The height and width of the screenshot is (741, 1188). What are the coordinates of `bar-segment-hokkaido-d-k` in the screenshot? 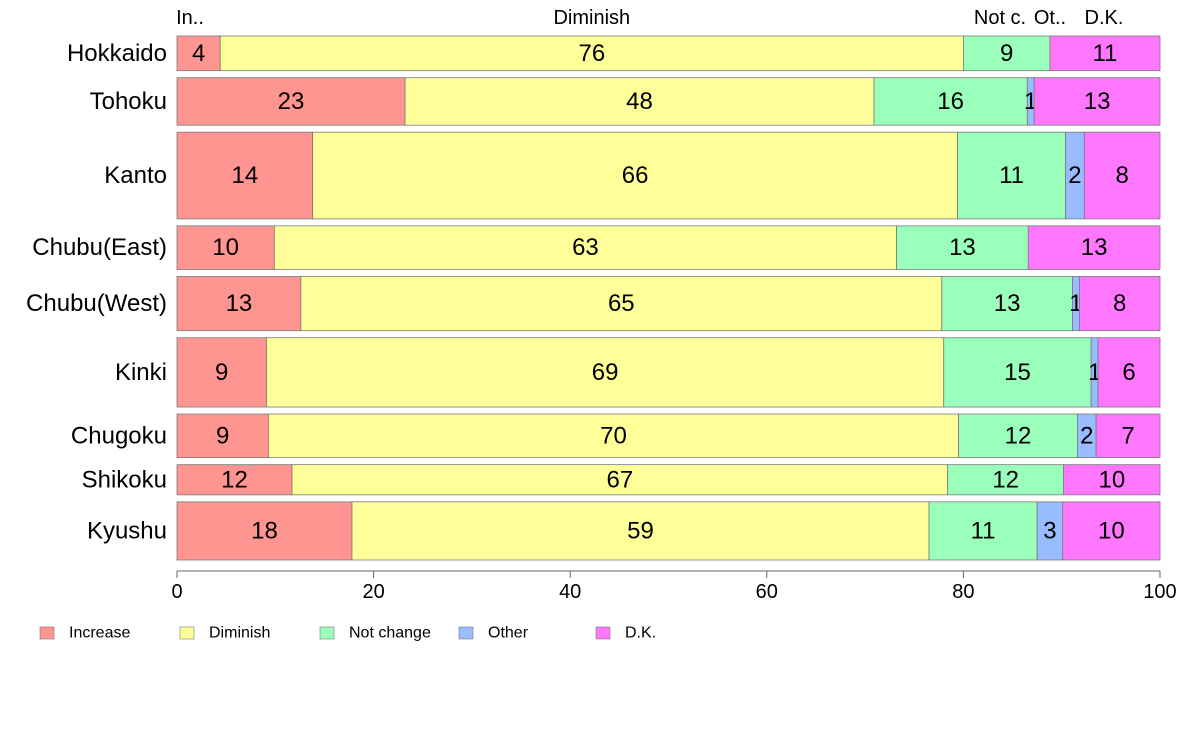 It's located at (1105, 53).